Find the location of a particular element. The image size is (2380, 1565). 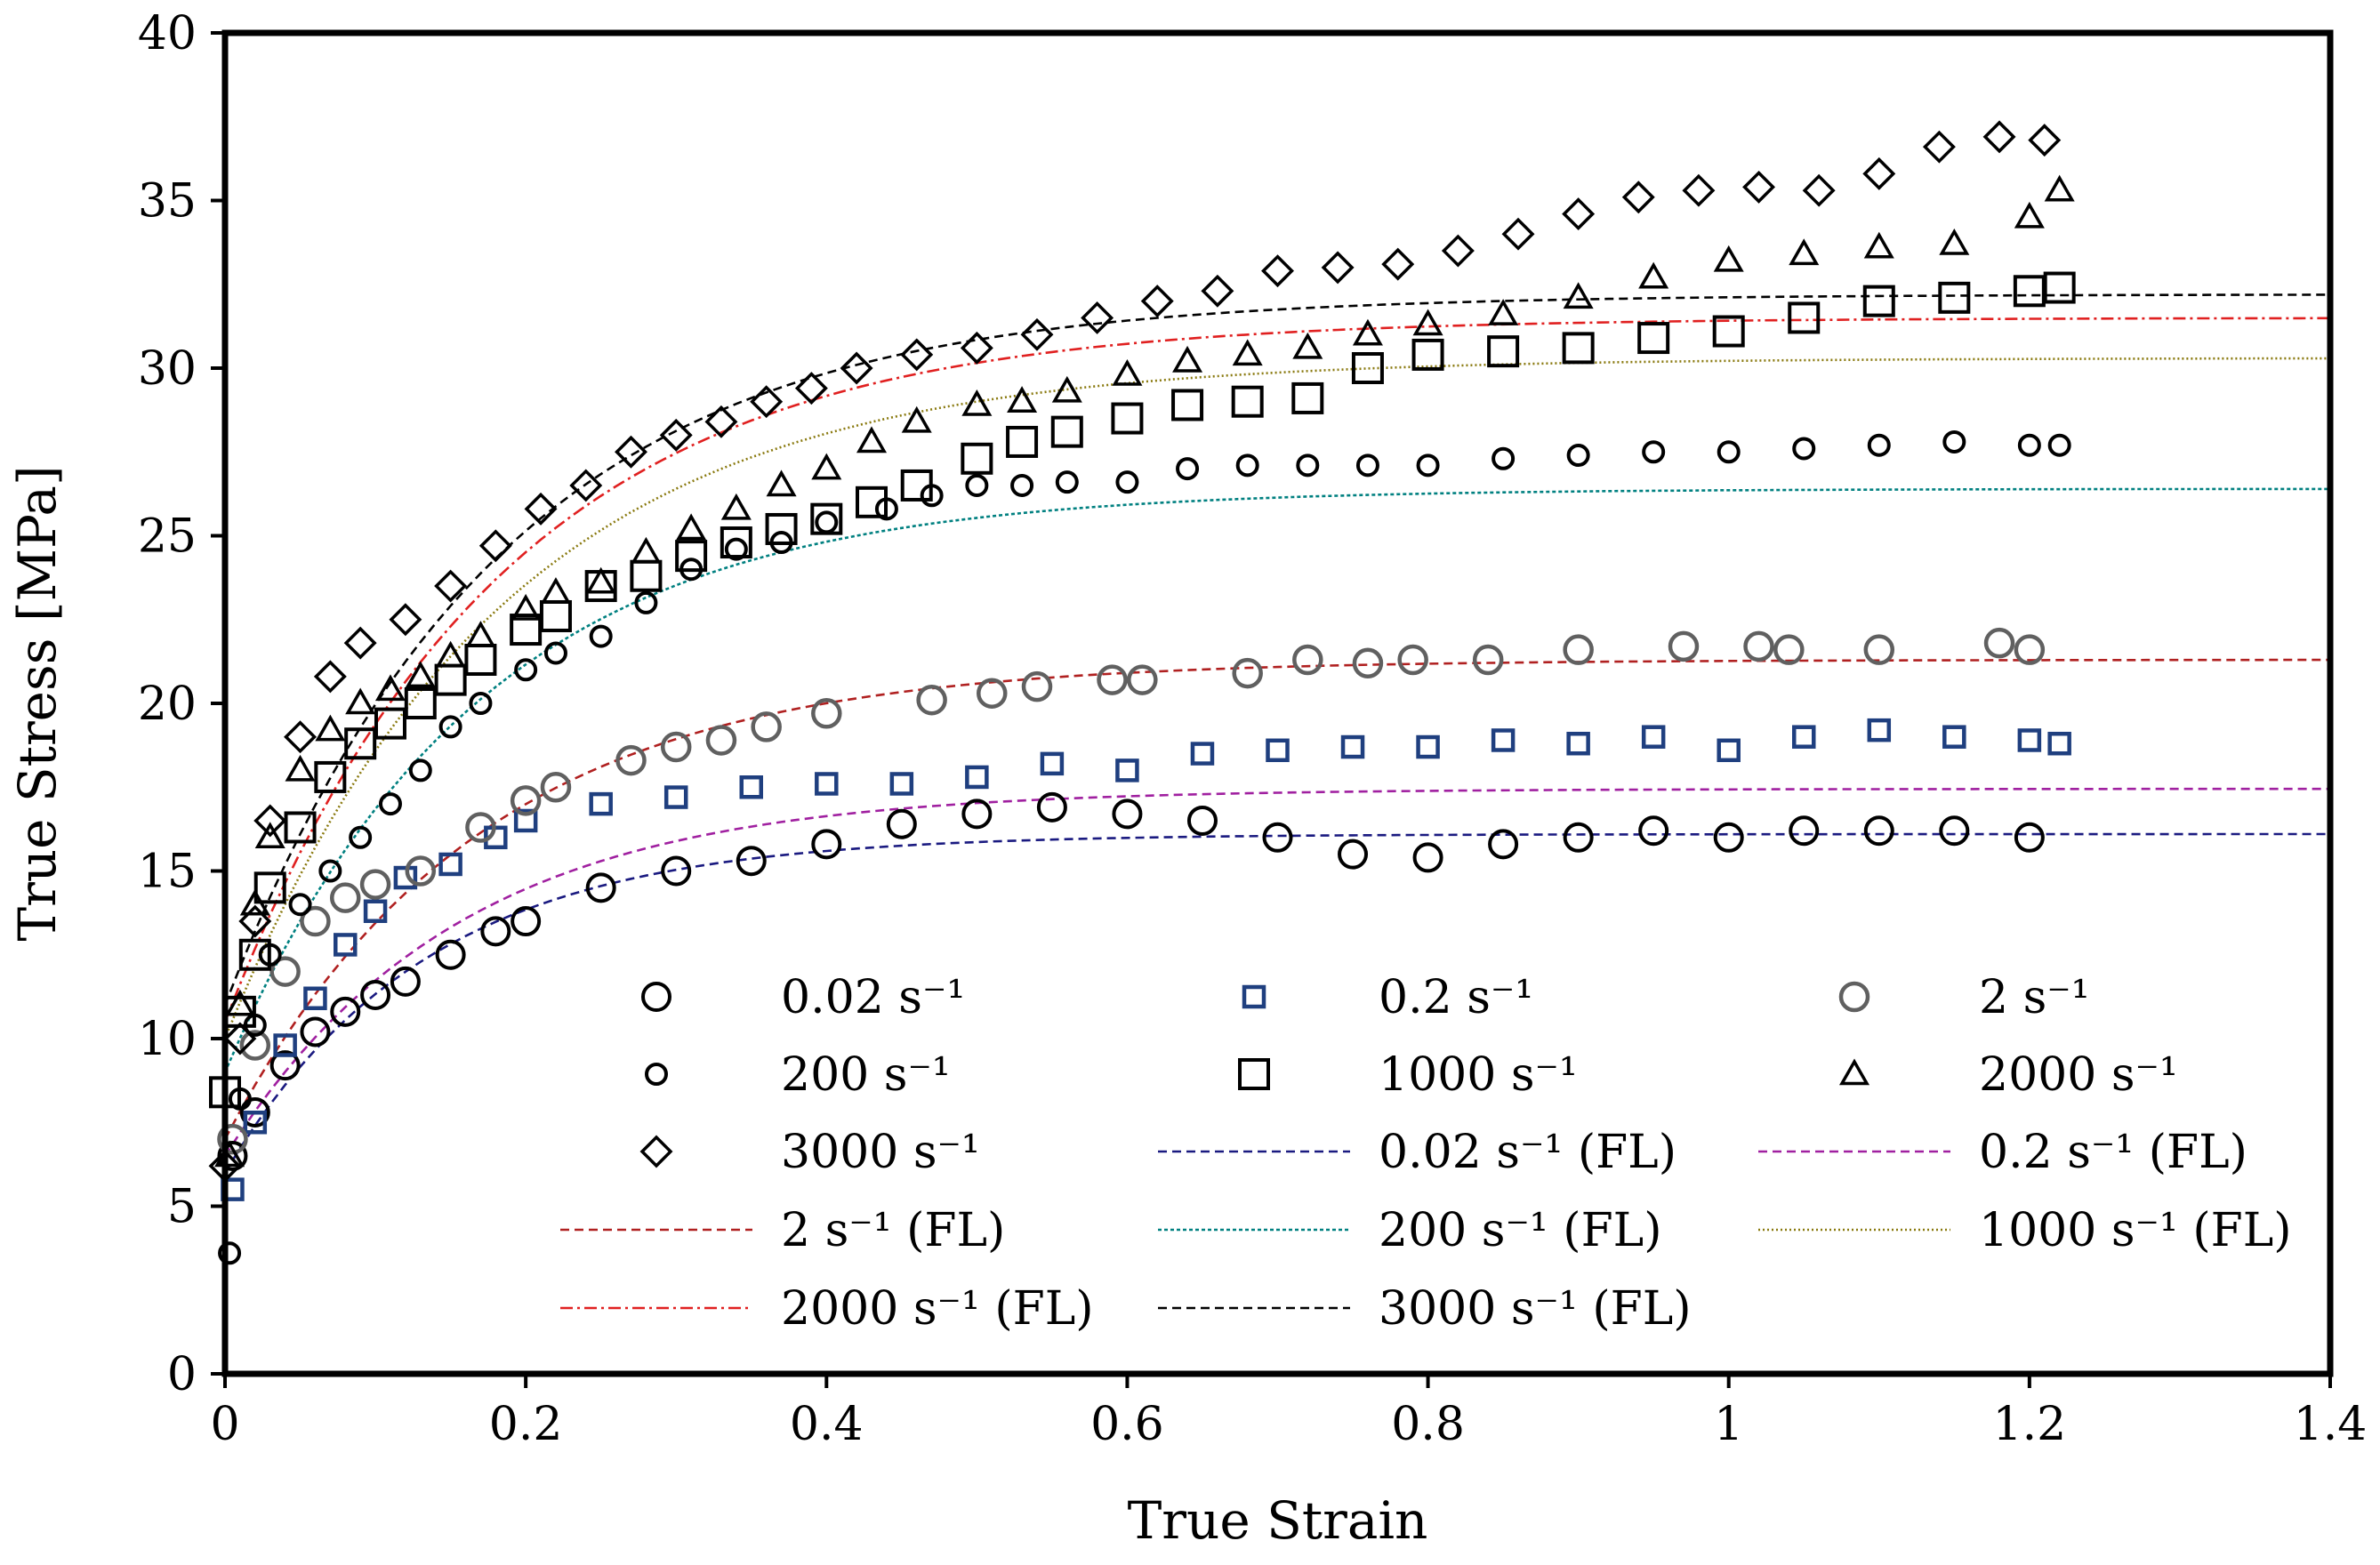

x-tick-label: 1.4 is located at coordinates (2331, 1424).